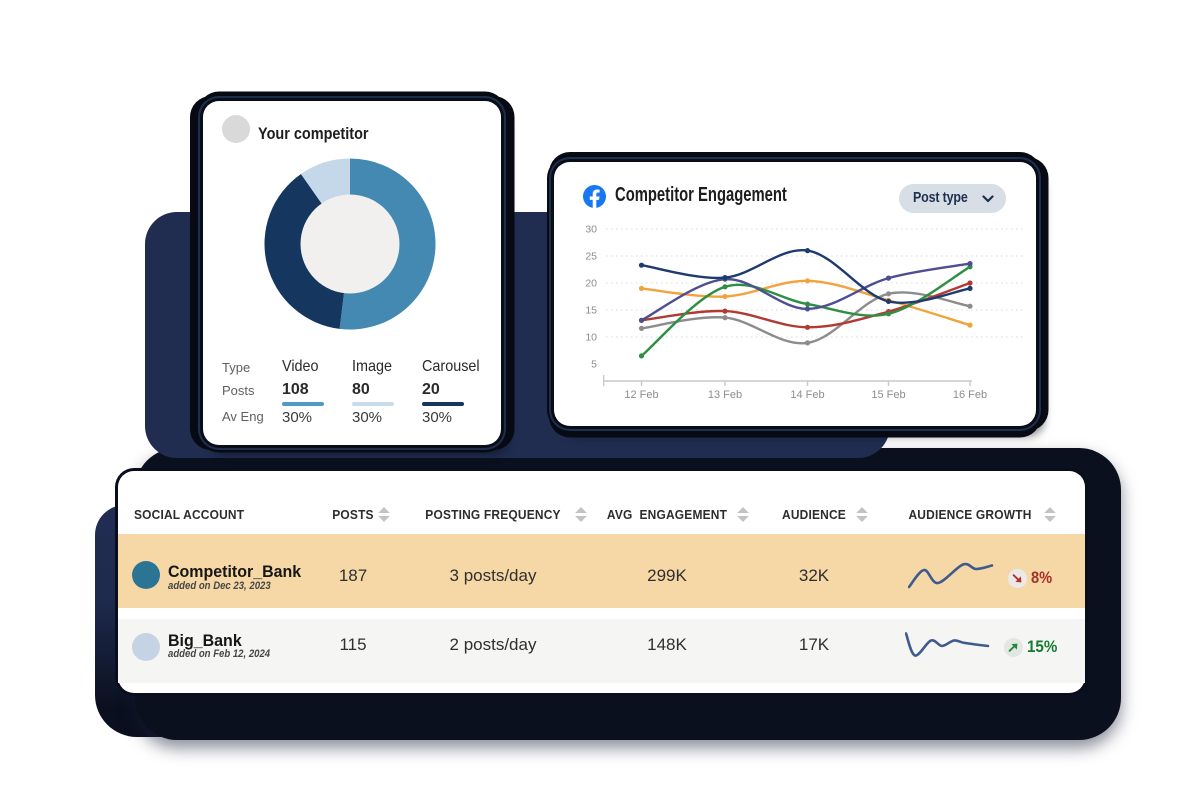 The width and height of the screenshot is (1200, 800). Describe the element at coordinates (591, 311) in the screenshot. I see `svg-text: 15` at that location.